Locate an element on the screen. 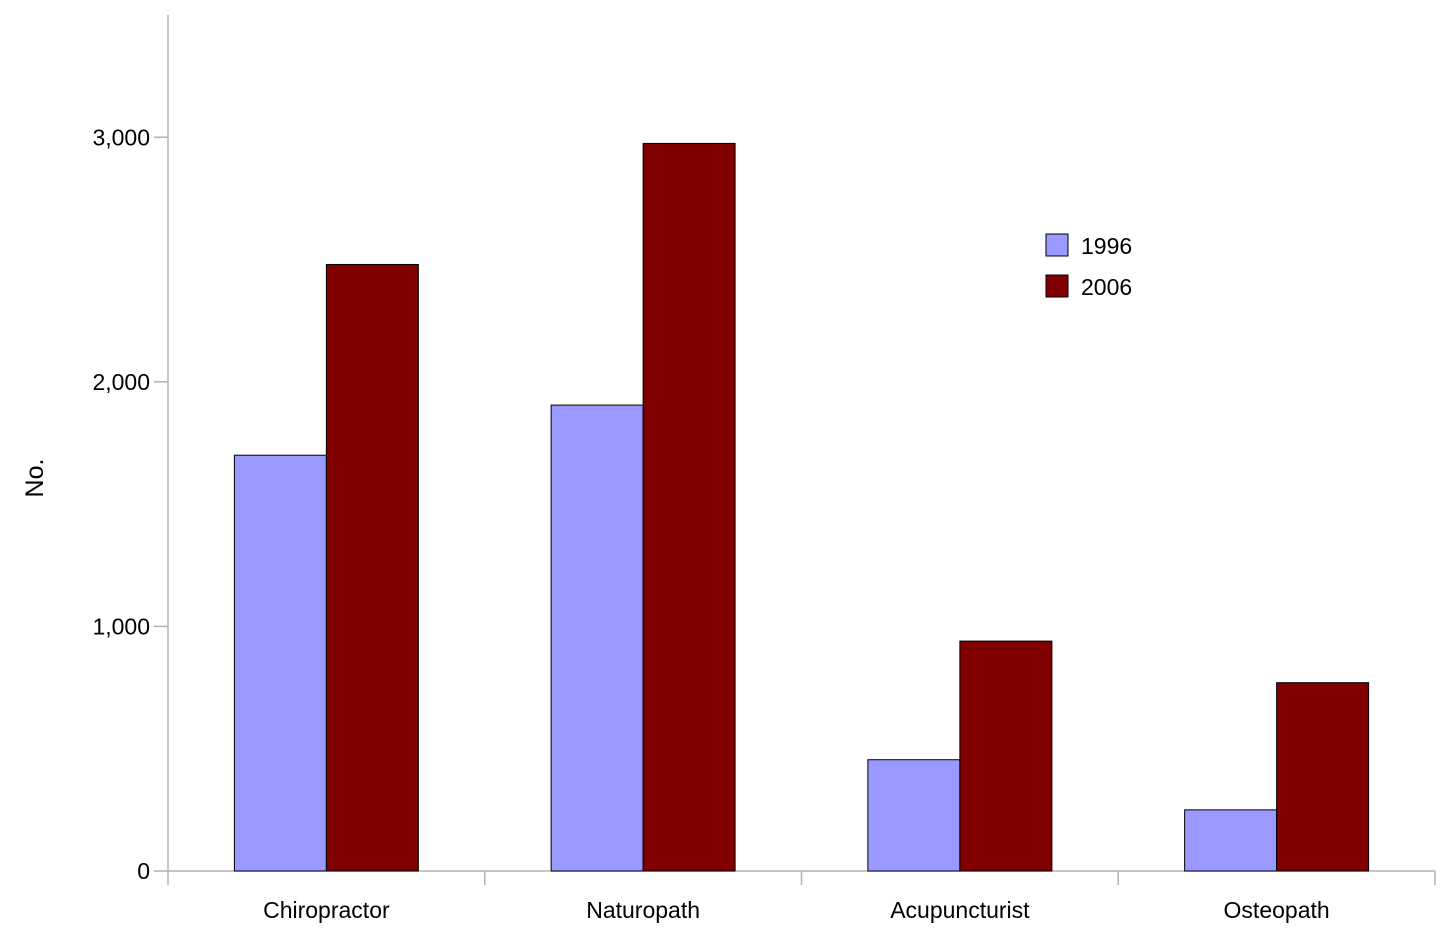 Image resolution: width=1449 pixels, height=931 pixels. category-label: Osteopath is located at coordinates (1277, 910).